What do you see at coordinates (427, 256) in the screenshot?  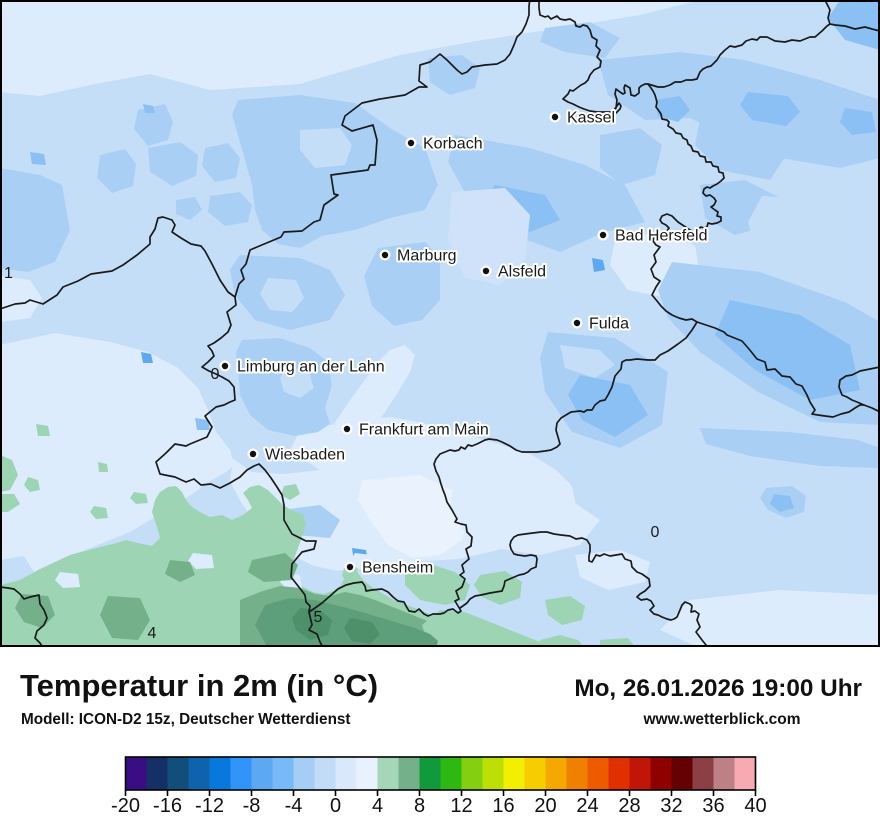 I see `svg-text: Marburg` at bounding box center [427, 256].